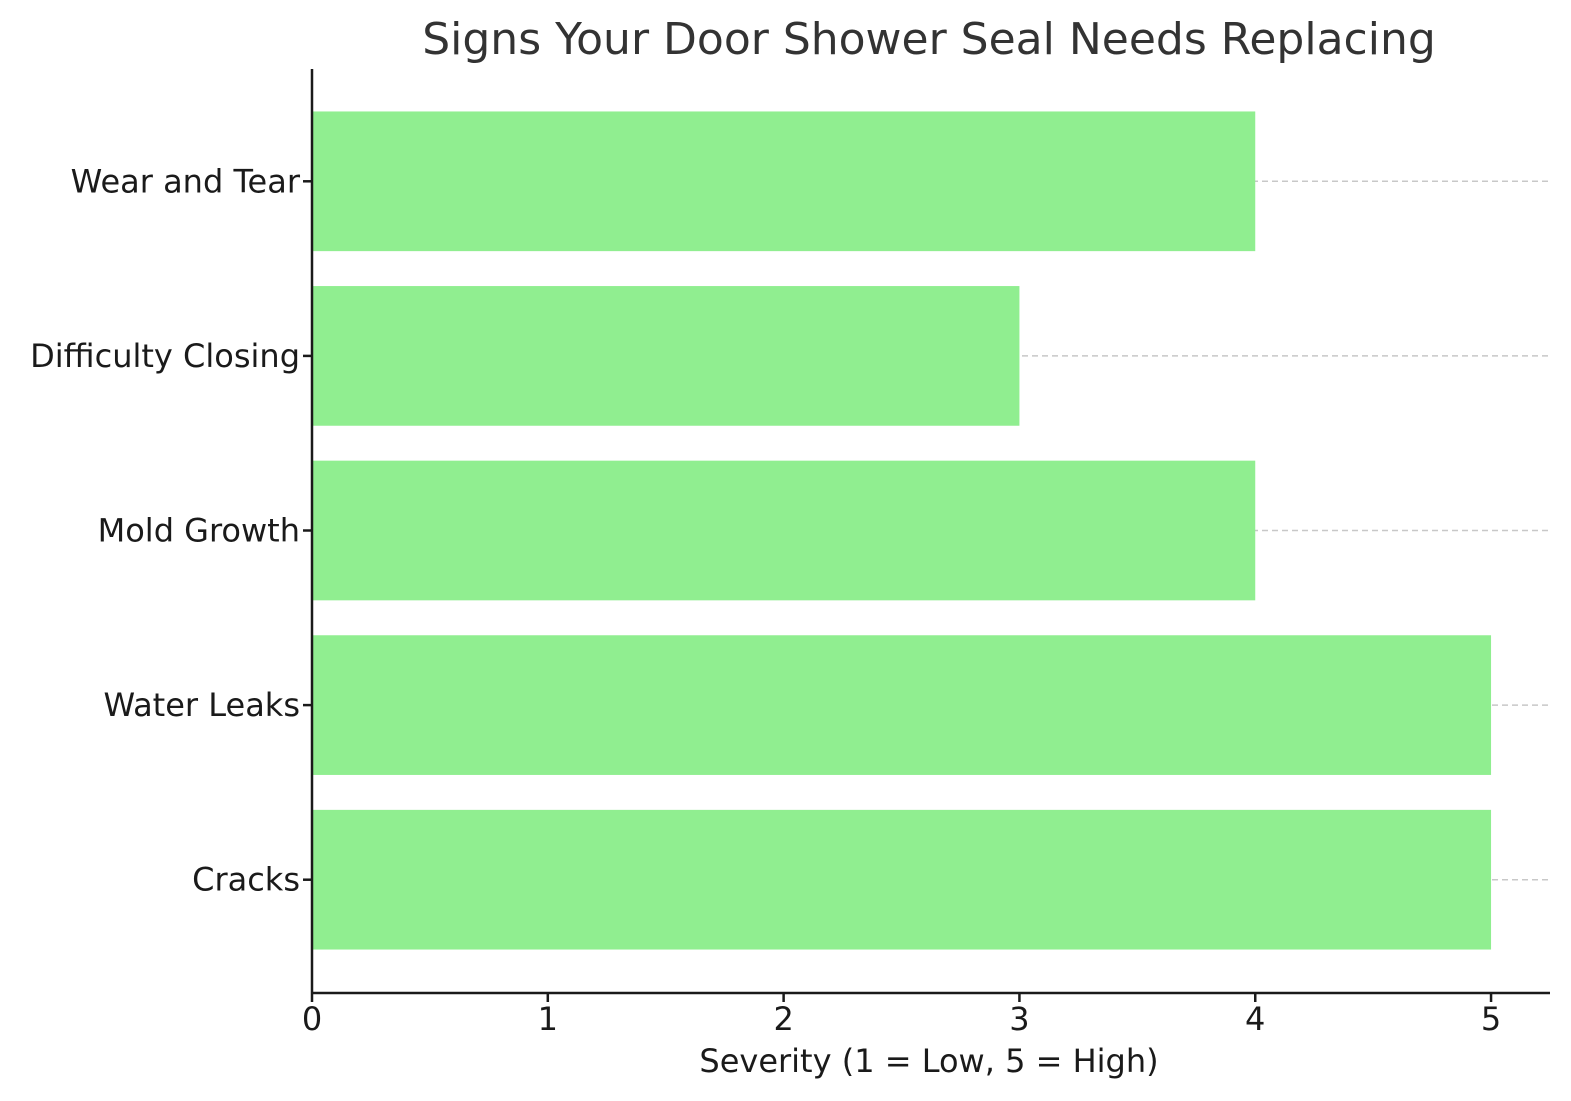 This screenshot has width=1571, height=1101. Describe the element at coordinates (201, 705) in the screenshot. I see `y-tick-label: Water Leaks` at that location.